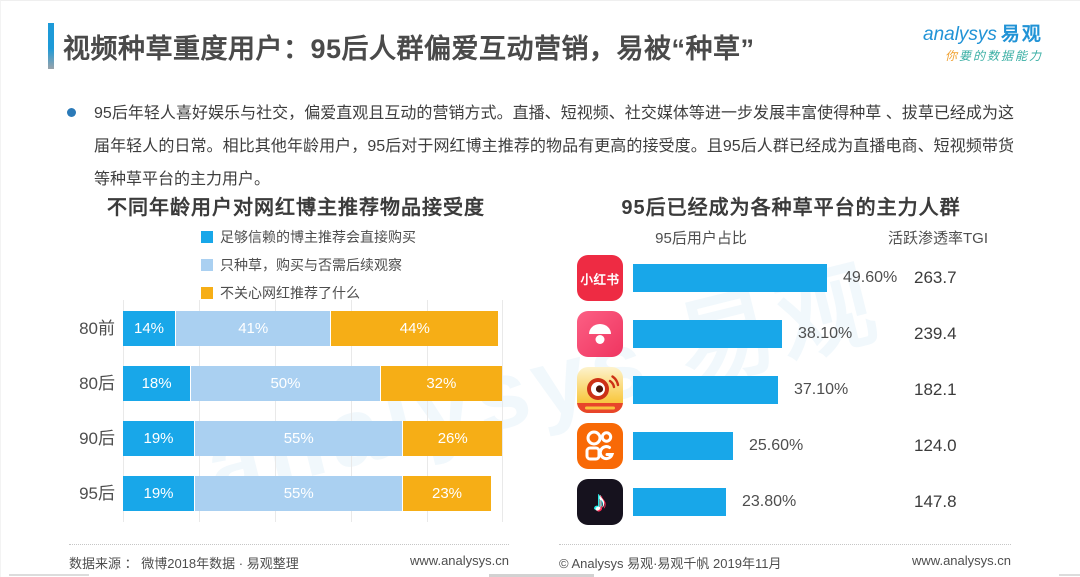 The width and height of the screenshot is (1080, 577). Describe the element at coordinates (290, 293) in the screenshot. I see `legend-label: 不关心网红推荐了什么` at that location.